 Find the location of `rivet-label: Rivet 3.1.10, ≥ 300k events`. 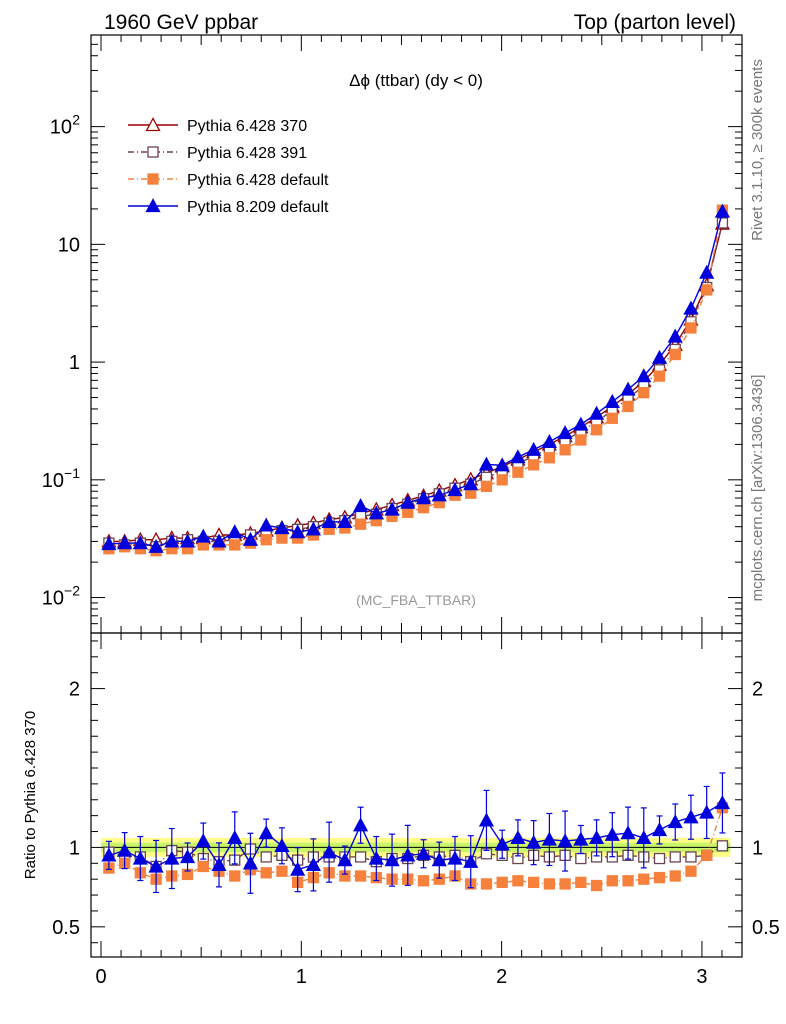

rivet-label: Rivet 3.1.10, ≥ 300k events is located at coordinates (757, 150).